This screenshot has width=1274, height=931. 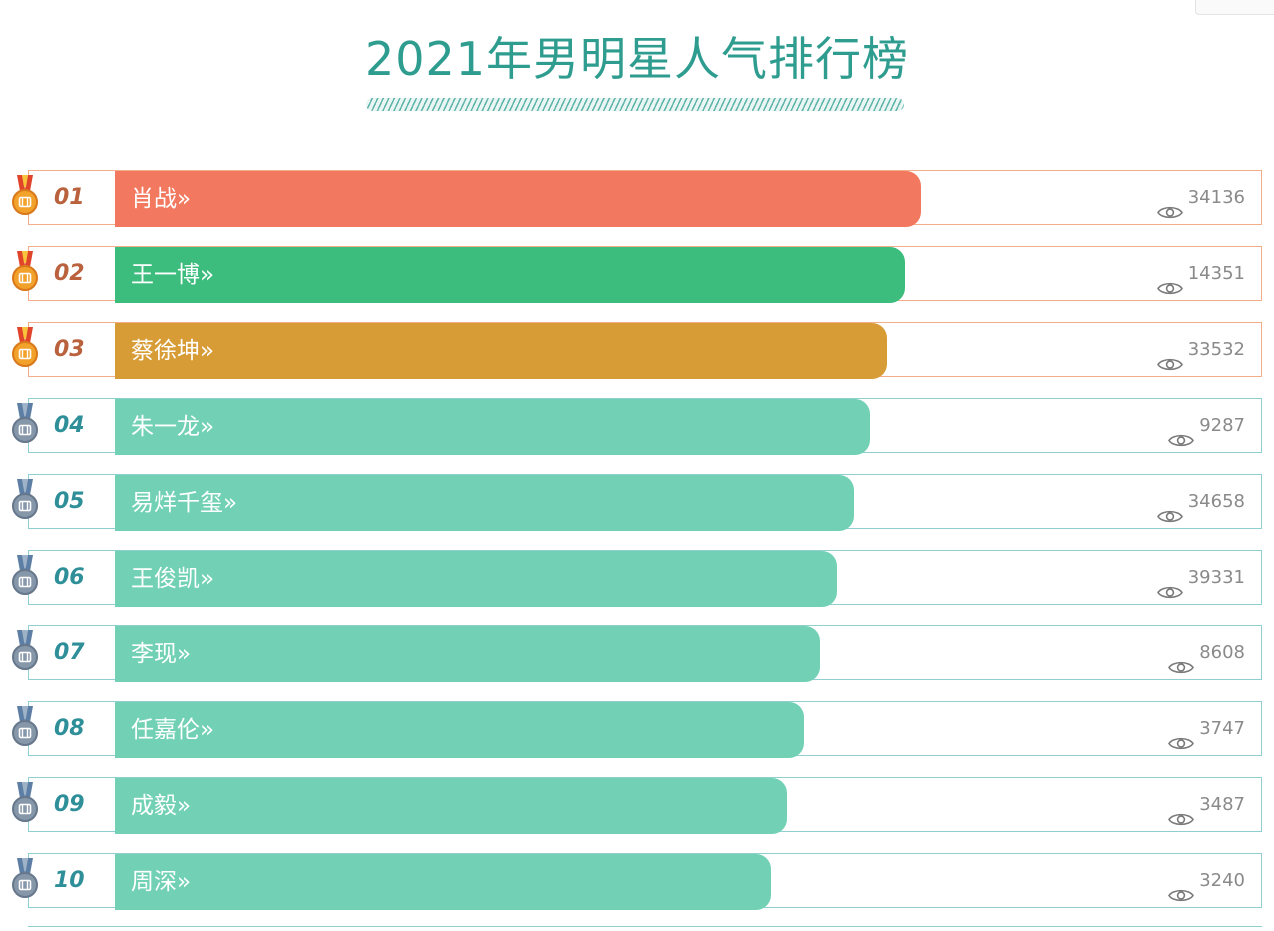 I want to click on star-name-link: 周深», so click(x=161, y=882).